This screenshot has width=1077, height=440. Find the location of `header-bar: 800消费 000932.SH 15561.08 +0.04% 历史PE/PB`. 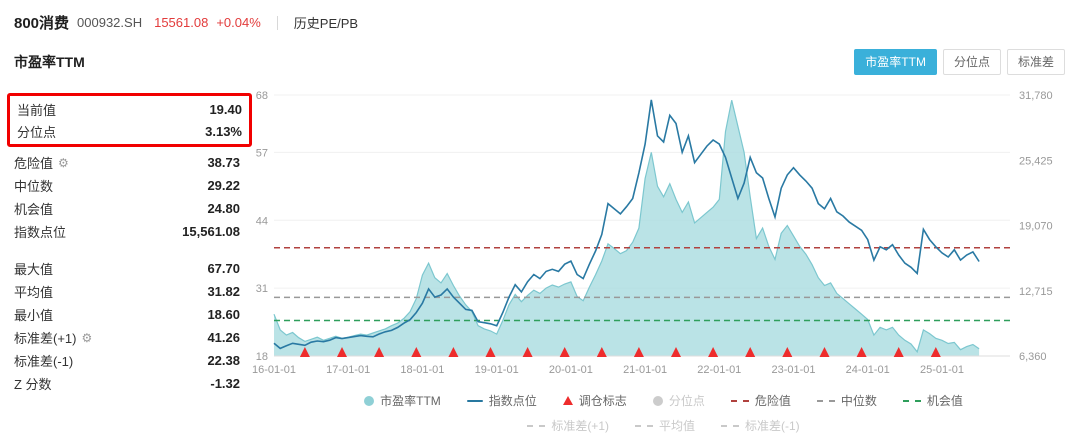

header-bar: 800消费 000932.SH 15561.08 +0.04% 历史PE/PB is located at coordinates (538, 16).